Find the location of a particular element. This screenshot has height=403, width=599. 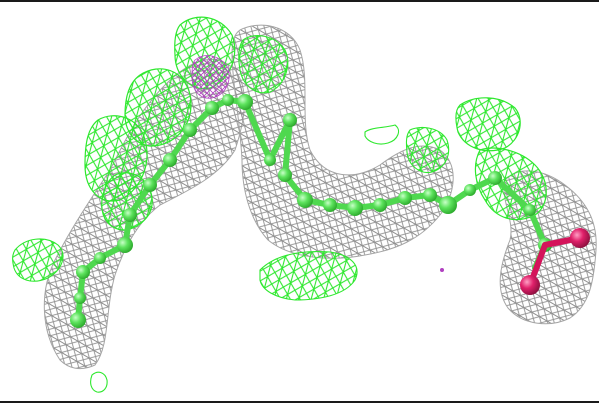

top-border is located at coordinates (299, 1).